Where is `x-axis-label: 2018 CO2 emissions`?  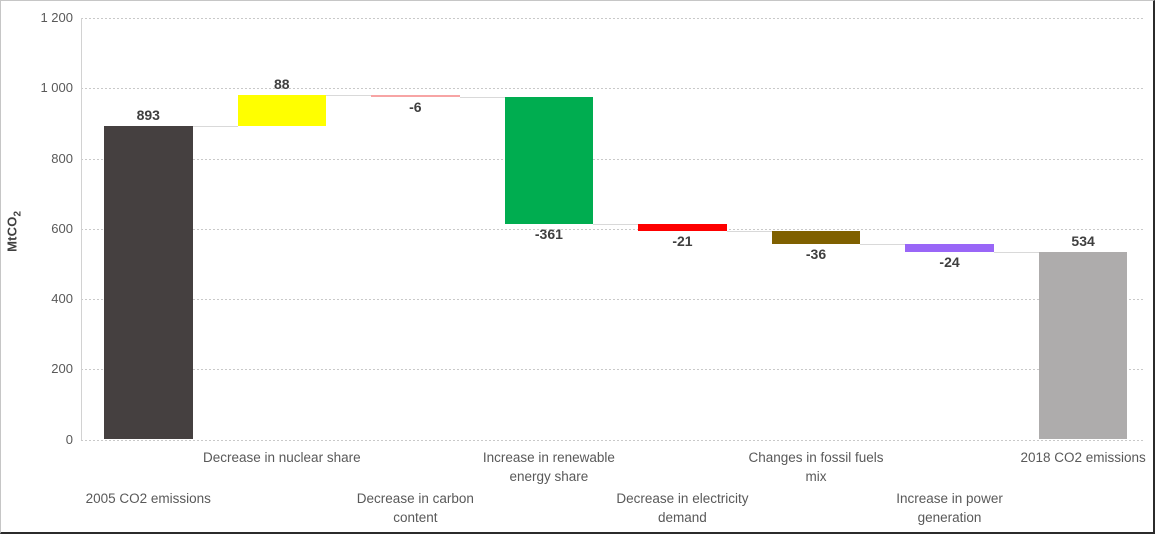 x-axis-label: 2018 CO2 emissions is located at coordinates (1065, 457).